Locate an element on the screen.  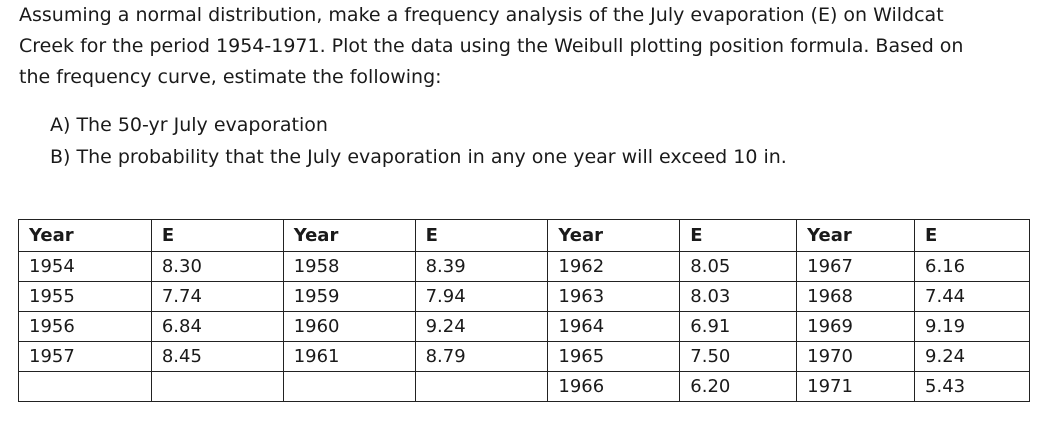
table-cell: 1966 is located at coordinates (614, 386).